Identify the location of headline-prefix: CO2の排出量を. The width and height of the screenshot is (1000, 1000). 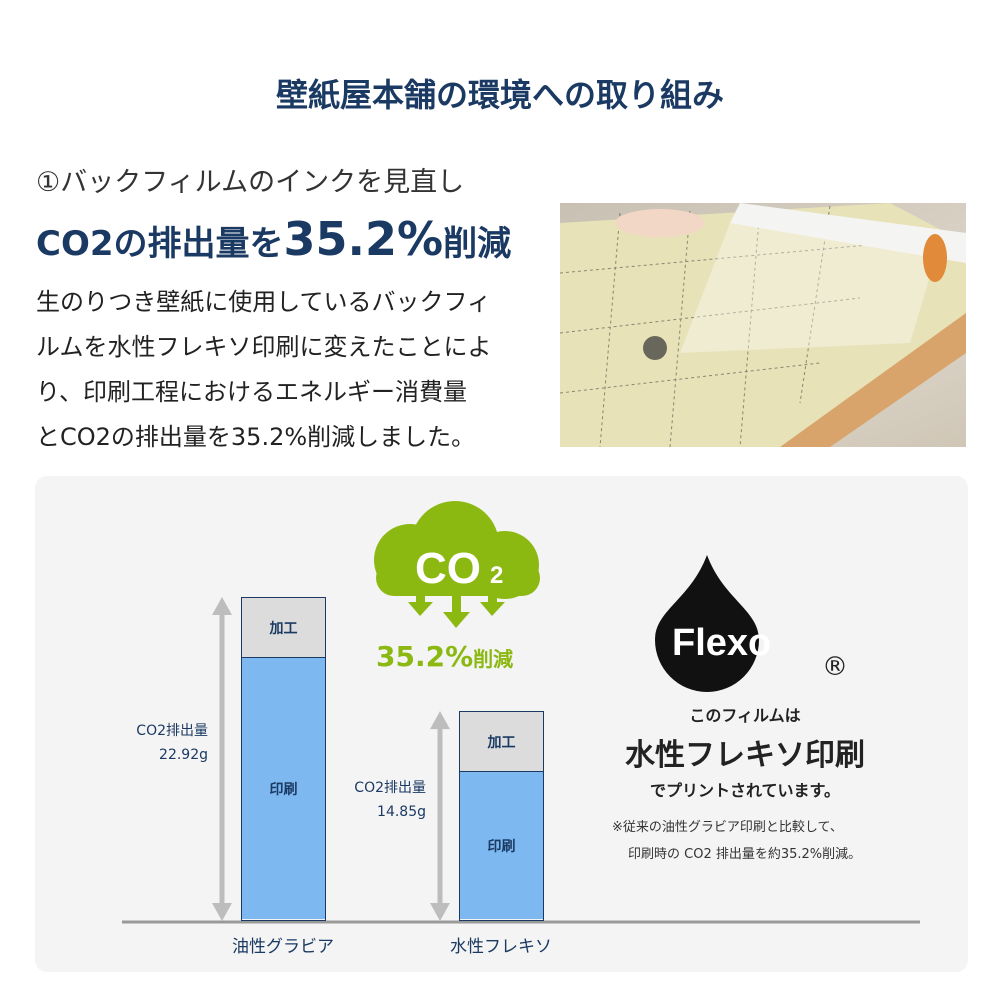
(160, 244).